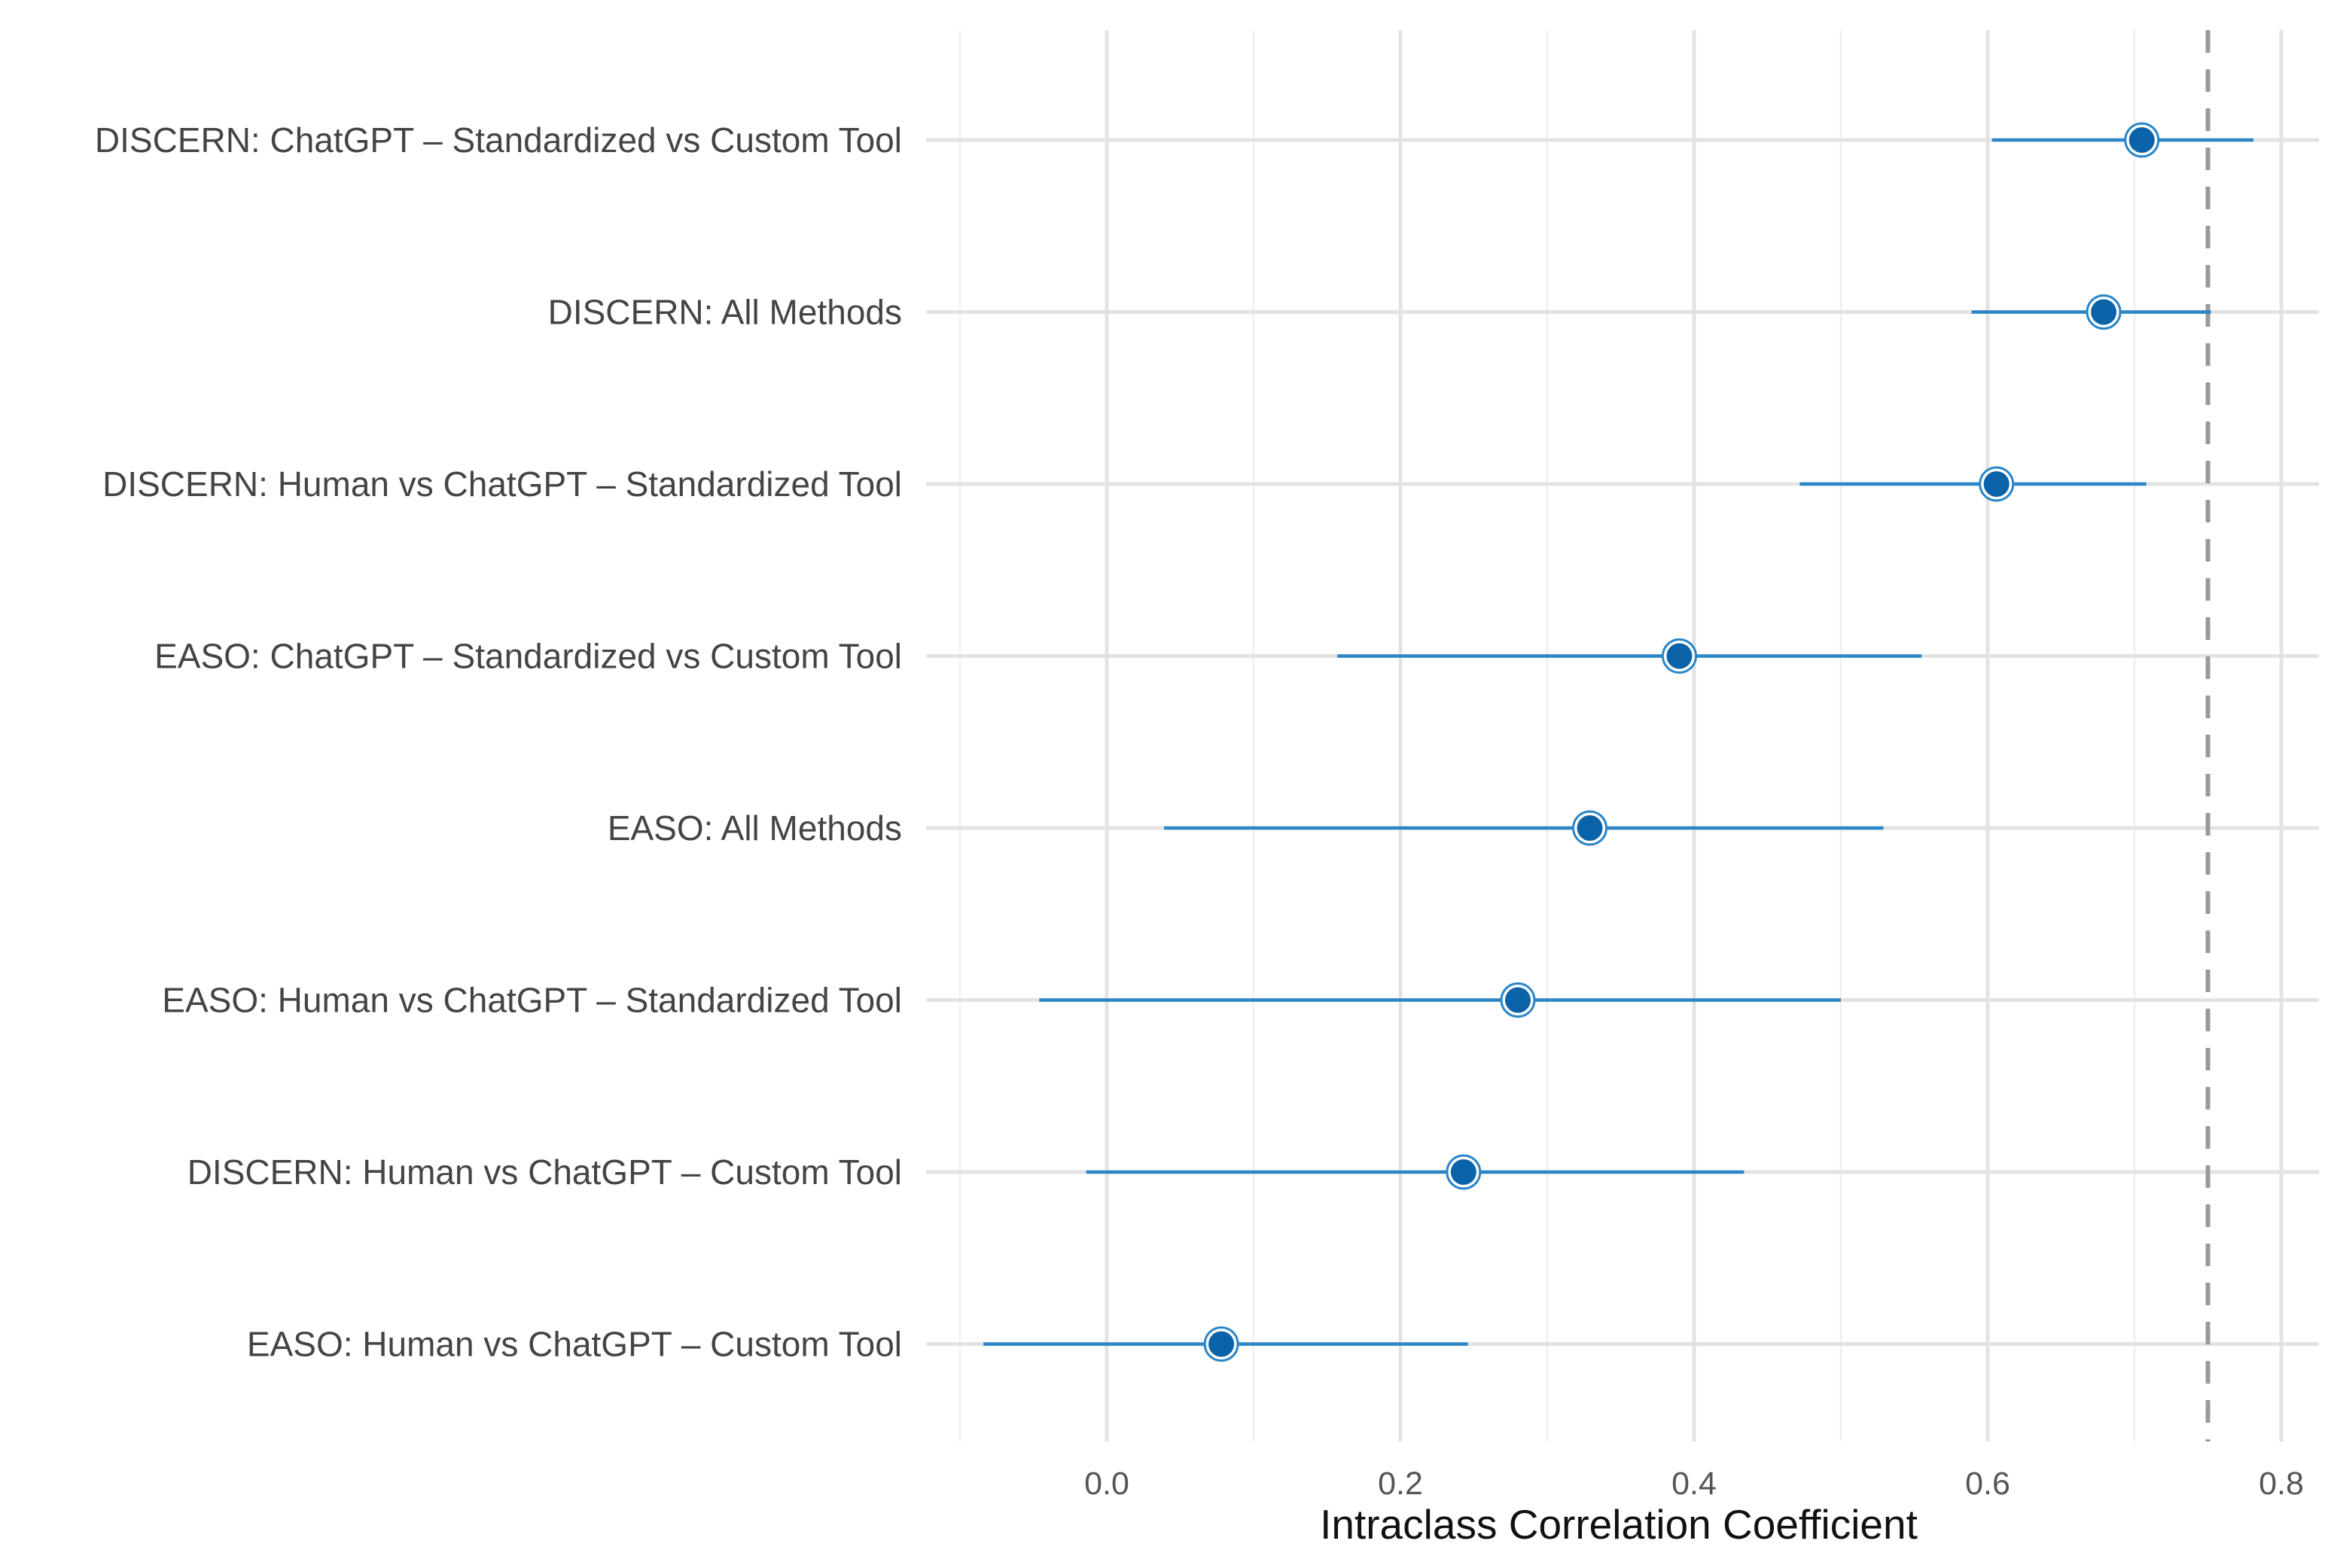 Image resolution: width=2328 pixels, height=1568 pixels. What do you see at coordinates (1106, 1484) in the screenshot?
I see `x-tick-label: 0.0` at bounding box center [1106, 1484].